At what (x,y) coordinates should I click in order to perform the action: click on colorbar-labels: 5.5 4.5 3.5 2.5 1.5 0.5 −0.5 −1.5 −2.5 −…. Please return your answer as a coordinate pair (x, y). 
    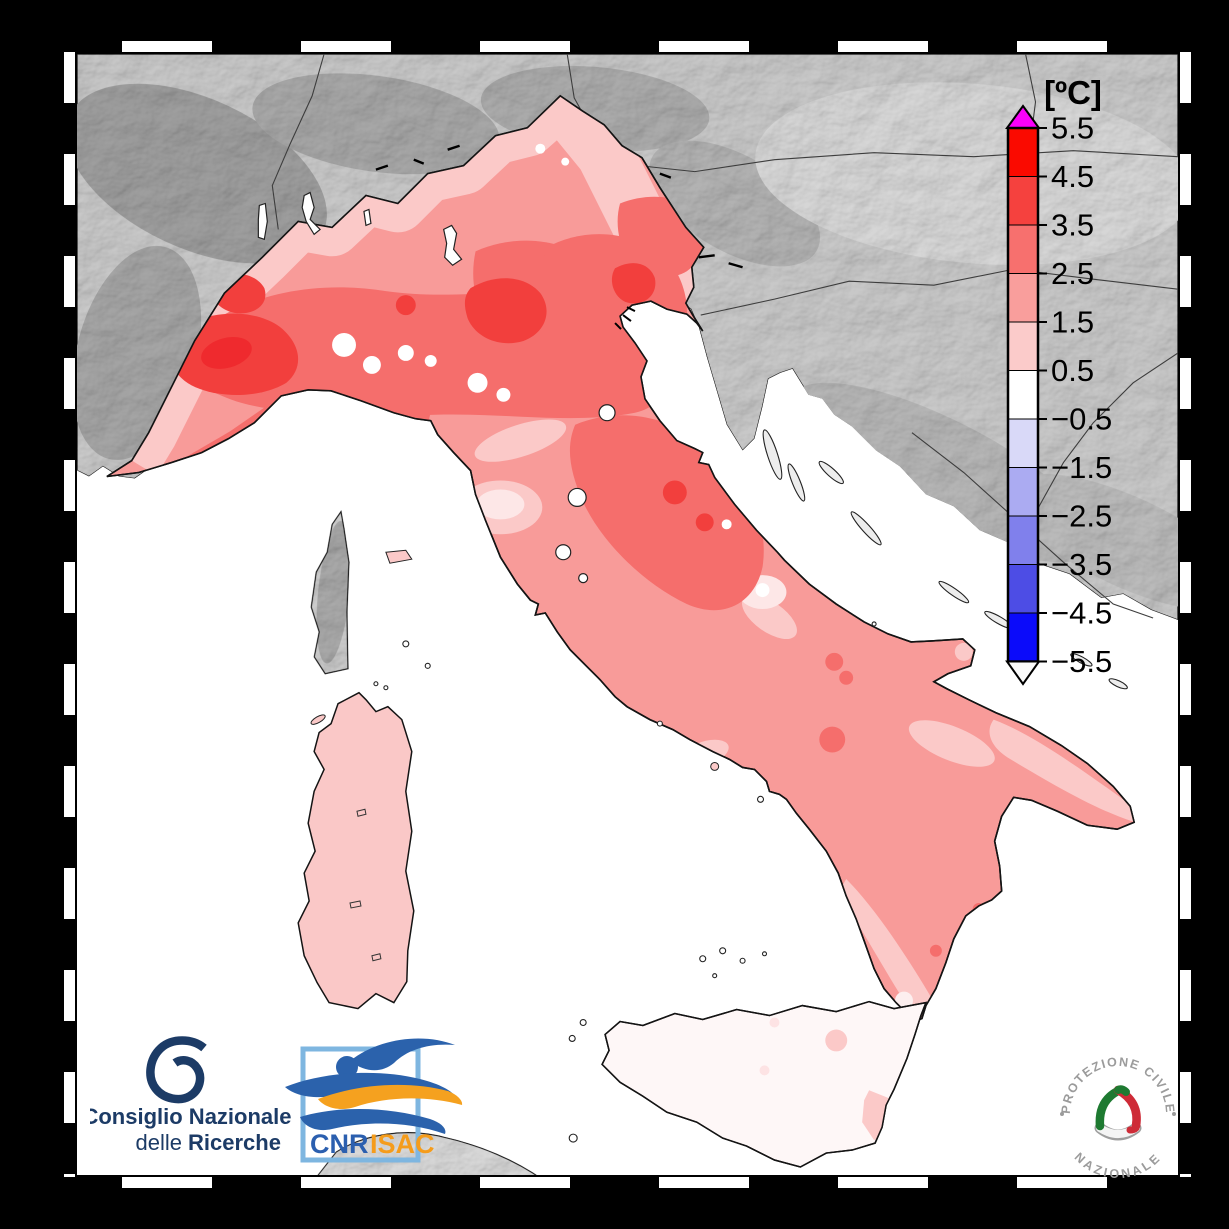
    Looking at the image, I should click on (1081, 395).